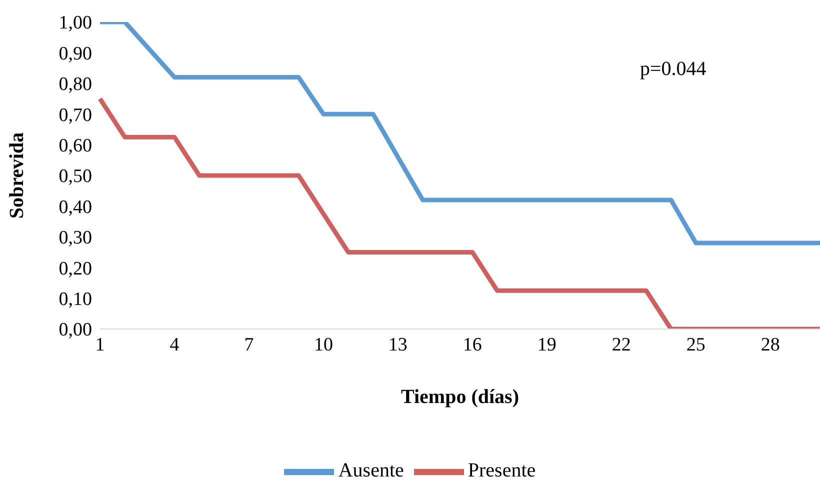  I want to click on y-tick-label: 0,90, so click(75, 53).